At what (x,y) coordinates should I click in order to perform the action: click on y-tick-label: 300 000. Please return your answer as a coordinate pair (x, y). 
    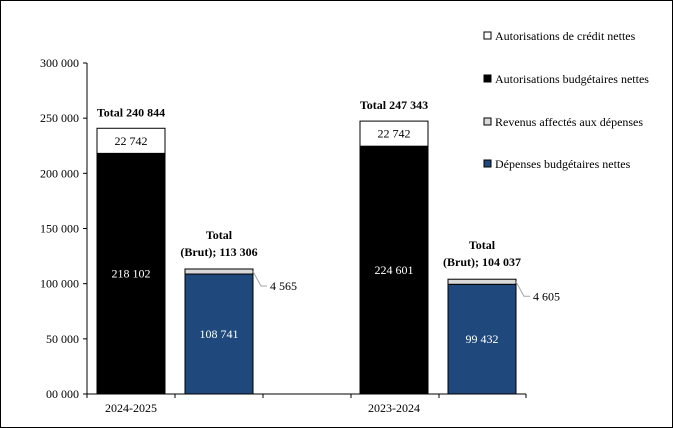
    Looking at the image, I should click on (59, 63).